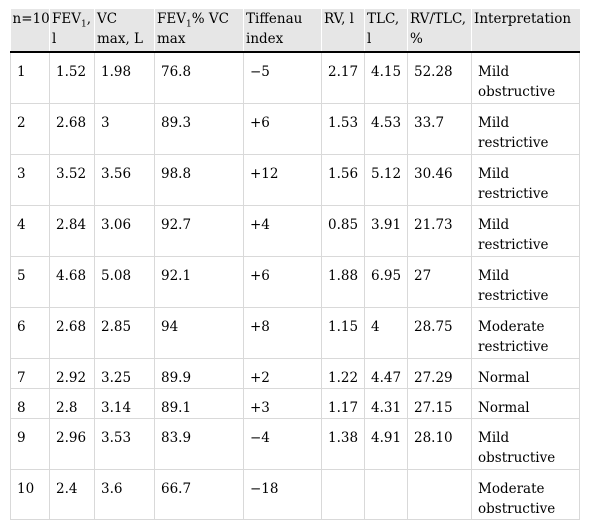 This screenshot has width=590, height=522. Describe the element at coordinates (72, 231) in the screenshot. I see `cell-fev1: 2.84` at that location.